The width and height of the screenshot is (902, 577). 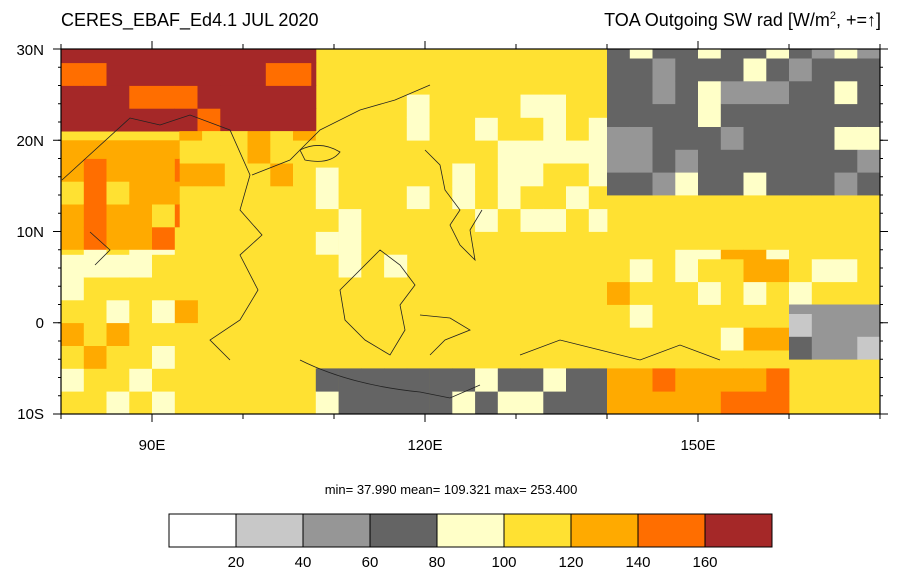 I want to click on lat-label-10s: 10S, so click(x=30, y=414).